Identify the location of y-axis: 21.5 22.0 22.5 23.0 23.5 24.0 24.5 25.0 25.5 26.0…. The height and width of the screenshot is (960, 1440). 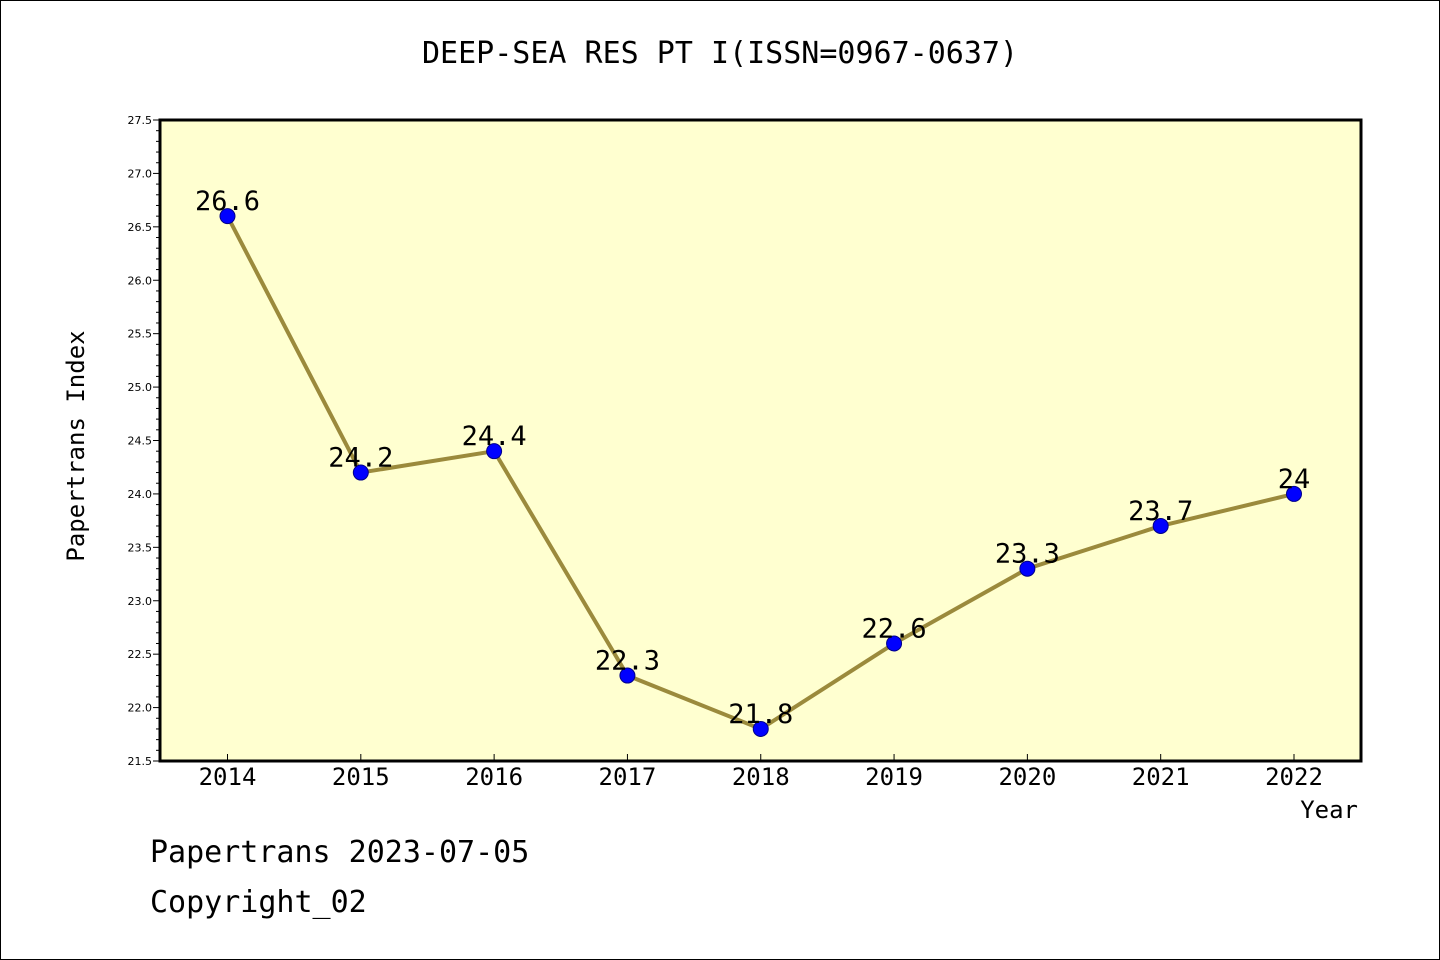
(144, 441).